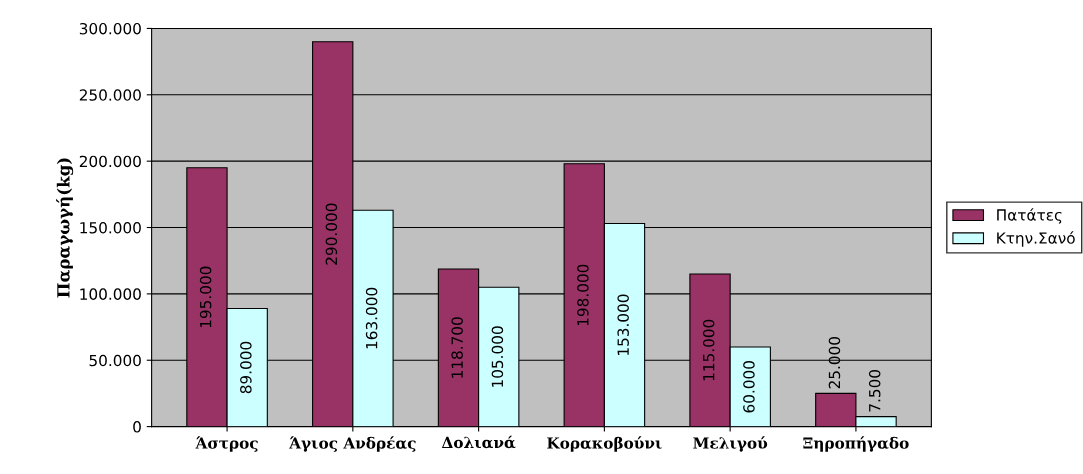 The height and width of the screenshot is (474, 1083). What do you see at coordinates (110, 227) in the screenshot?
I see `y-tick-label: 150.000` at bounding box center [110, 227].